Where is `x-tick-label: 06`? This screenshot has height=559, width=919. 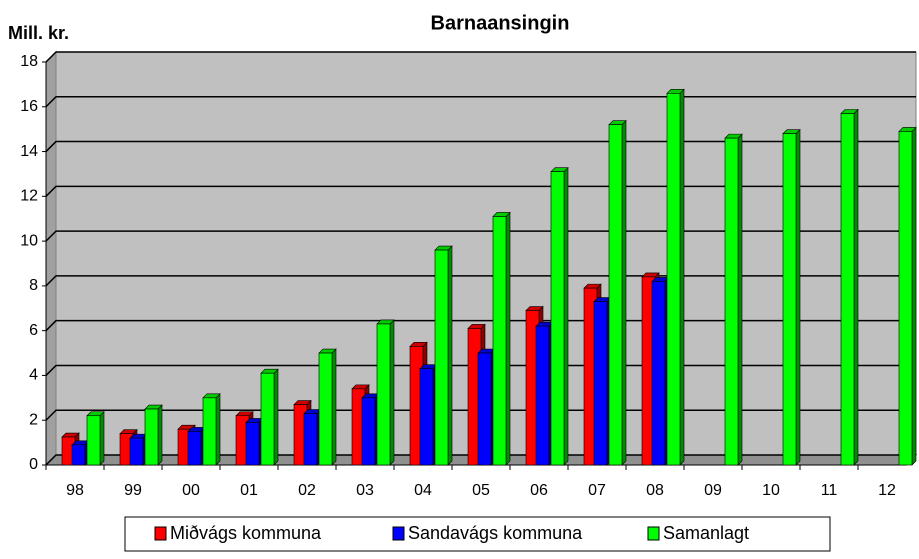 x-tick-label: 06 is located at coordinates (539, 490).